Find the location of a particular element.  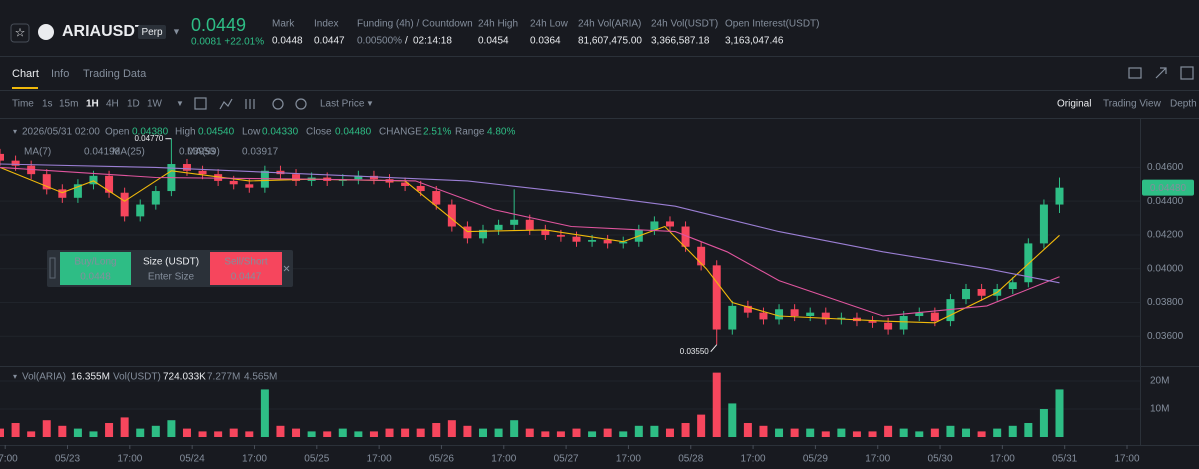

expand-icon is located at coordinates (1161, 73).